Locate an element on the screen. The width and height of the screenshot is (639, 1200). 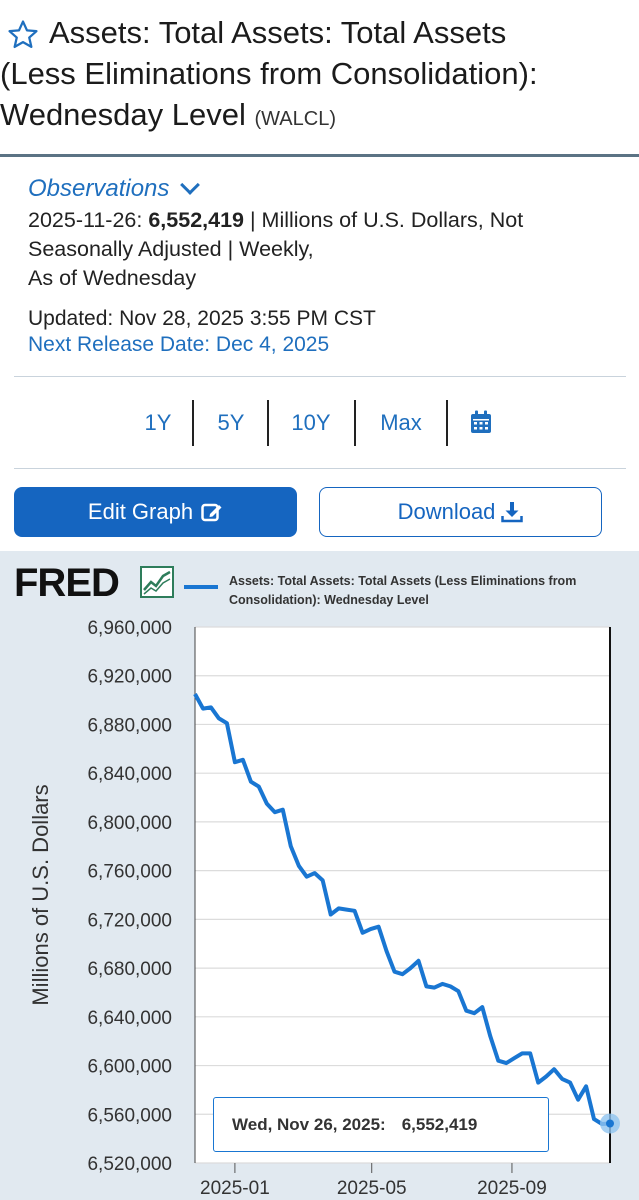
y-tick-label: 6,720,000 is located at coordinates (129, 920).